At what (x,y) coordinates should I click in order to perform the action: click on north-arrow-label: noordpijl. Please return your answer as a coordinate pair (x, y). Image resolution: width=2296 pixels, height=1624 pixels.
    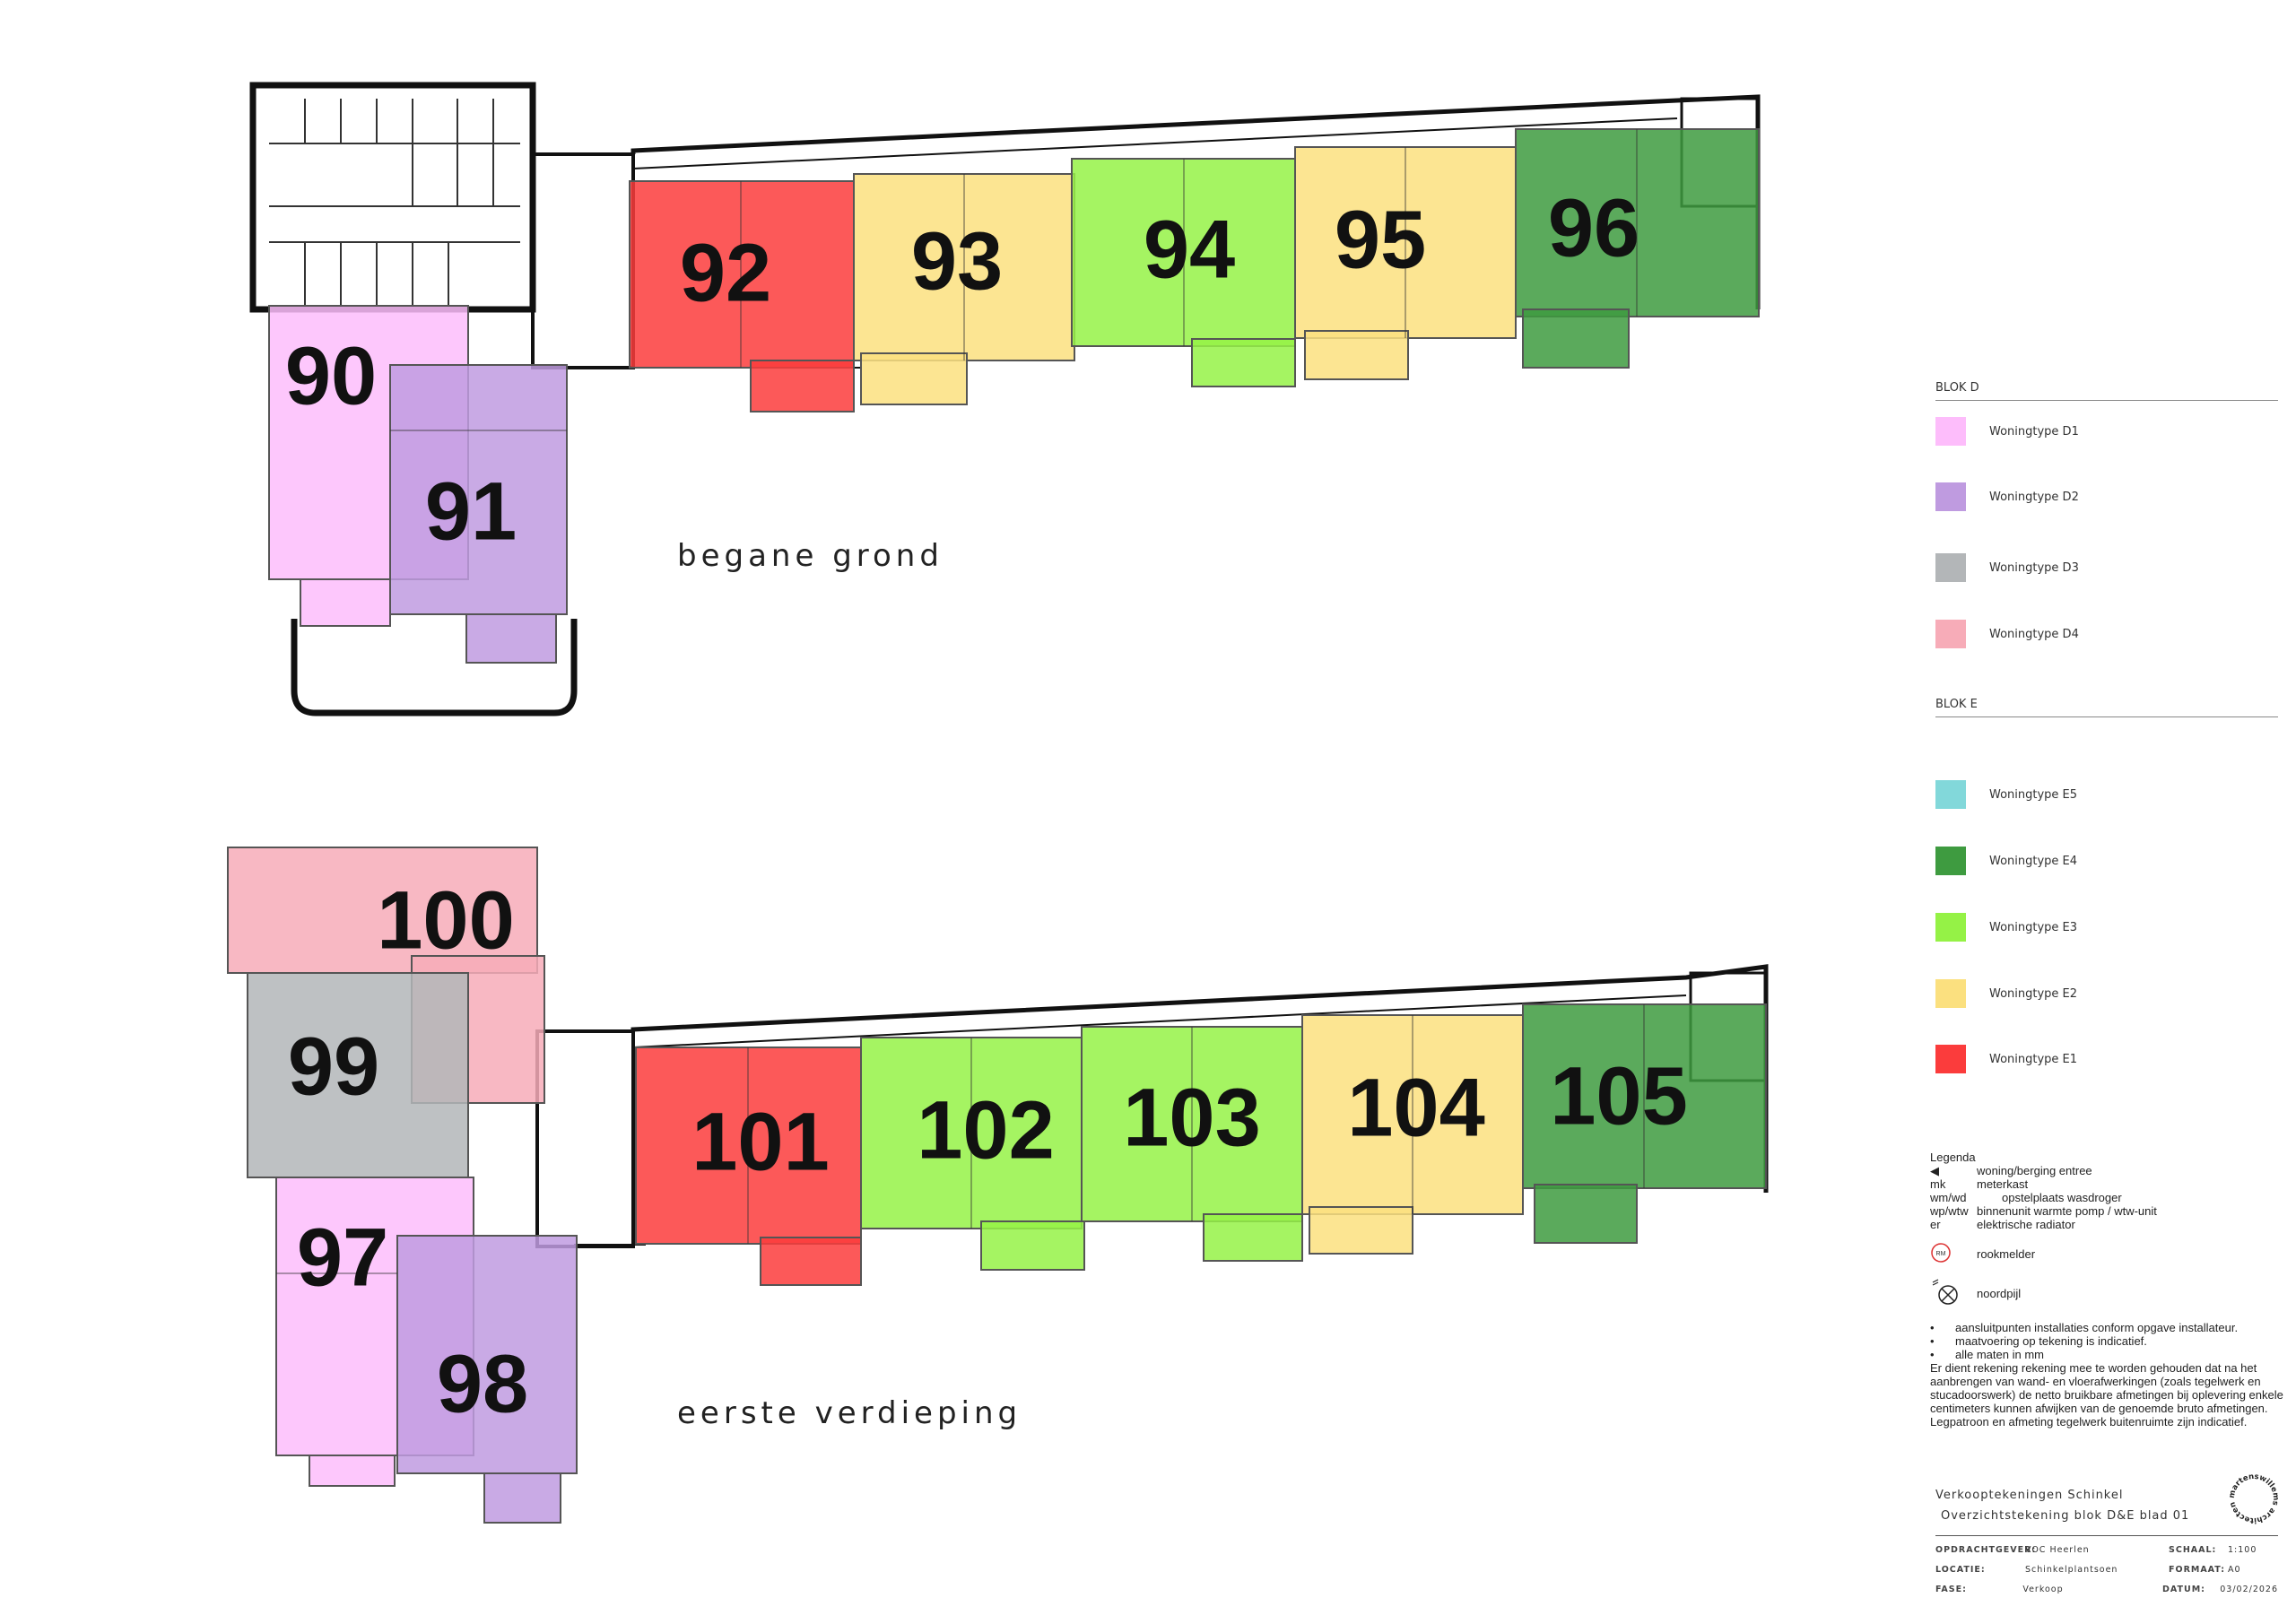
    Looking at the image, I should click on (1999, 1293).